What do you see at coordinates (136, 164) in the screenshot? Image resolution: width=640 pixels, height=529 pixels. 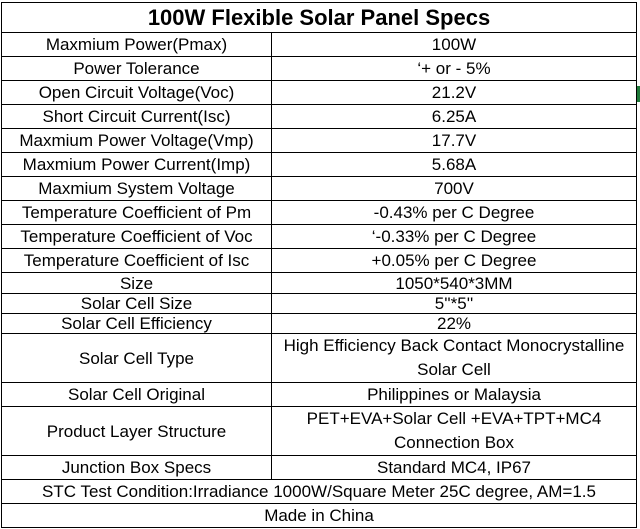 I see `spec-label: Maxmium Power Current(Imp)` at bounding box center [136, 164].